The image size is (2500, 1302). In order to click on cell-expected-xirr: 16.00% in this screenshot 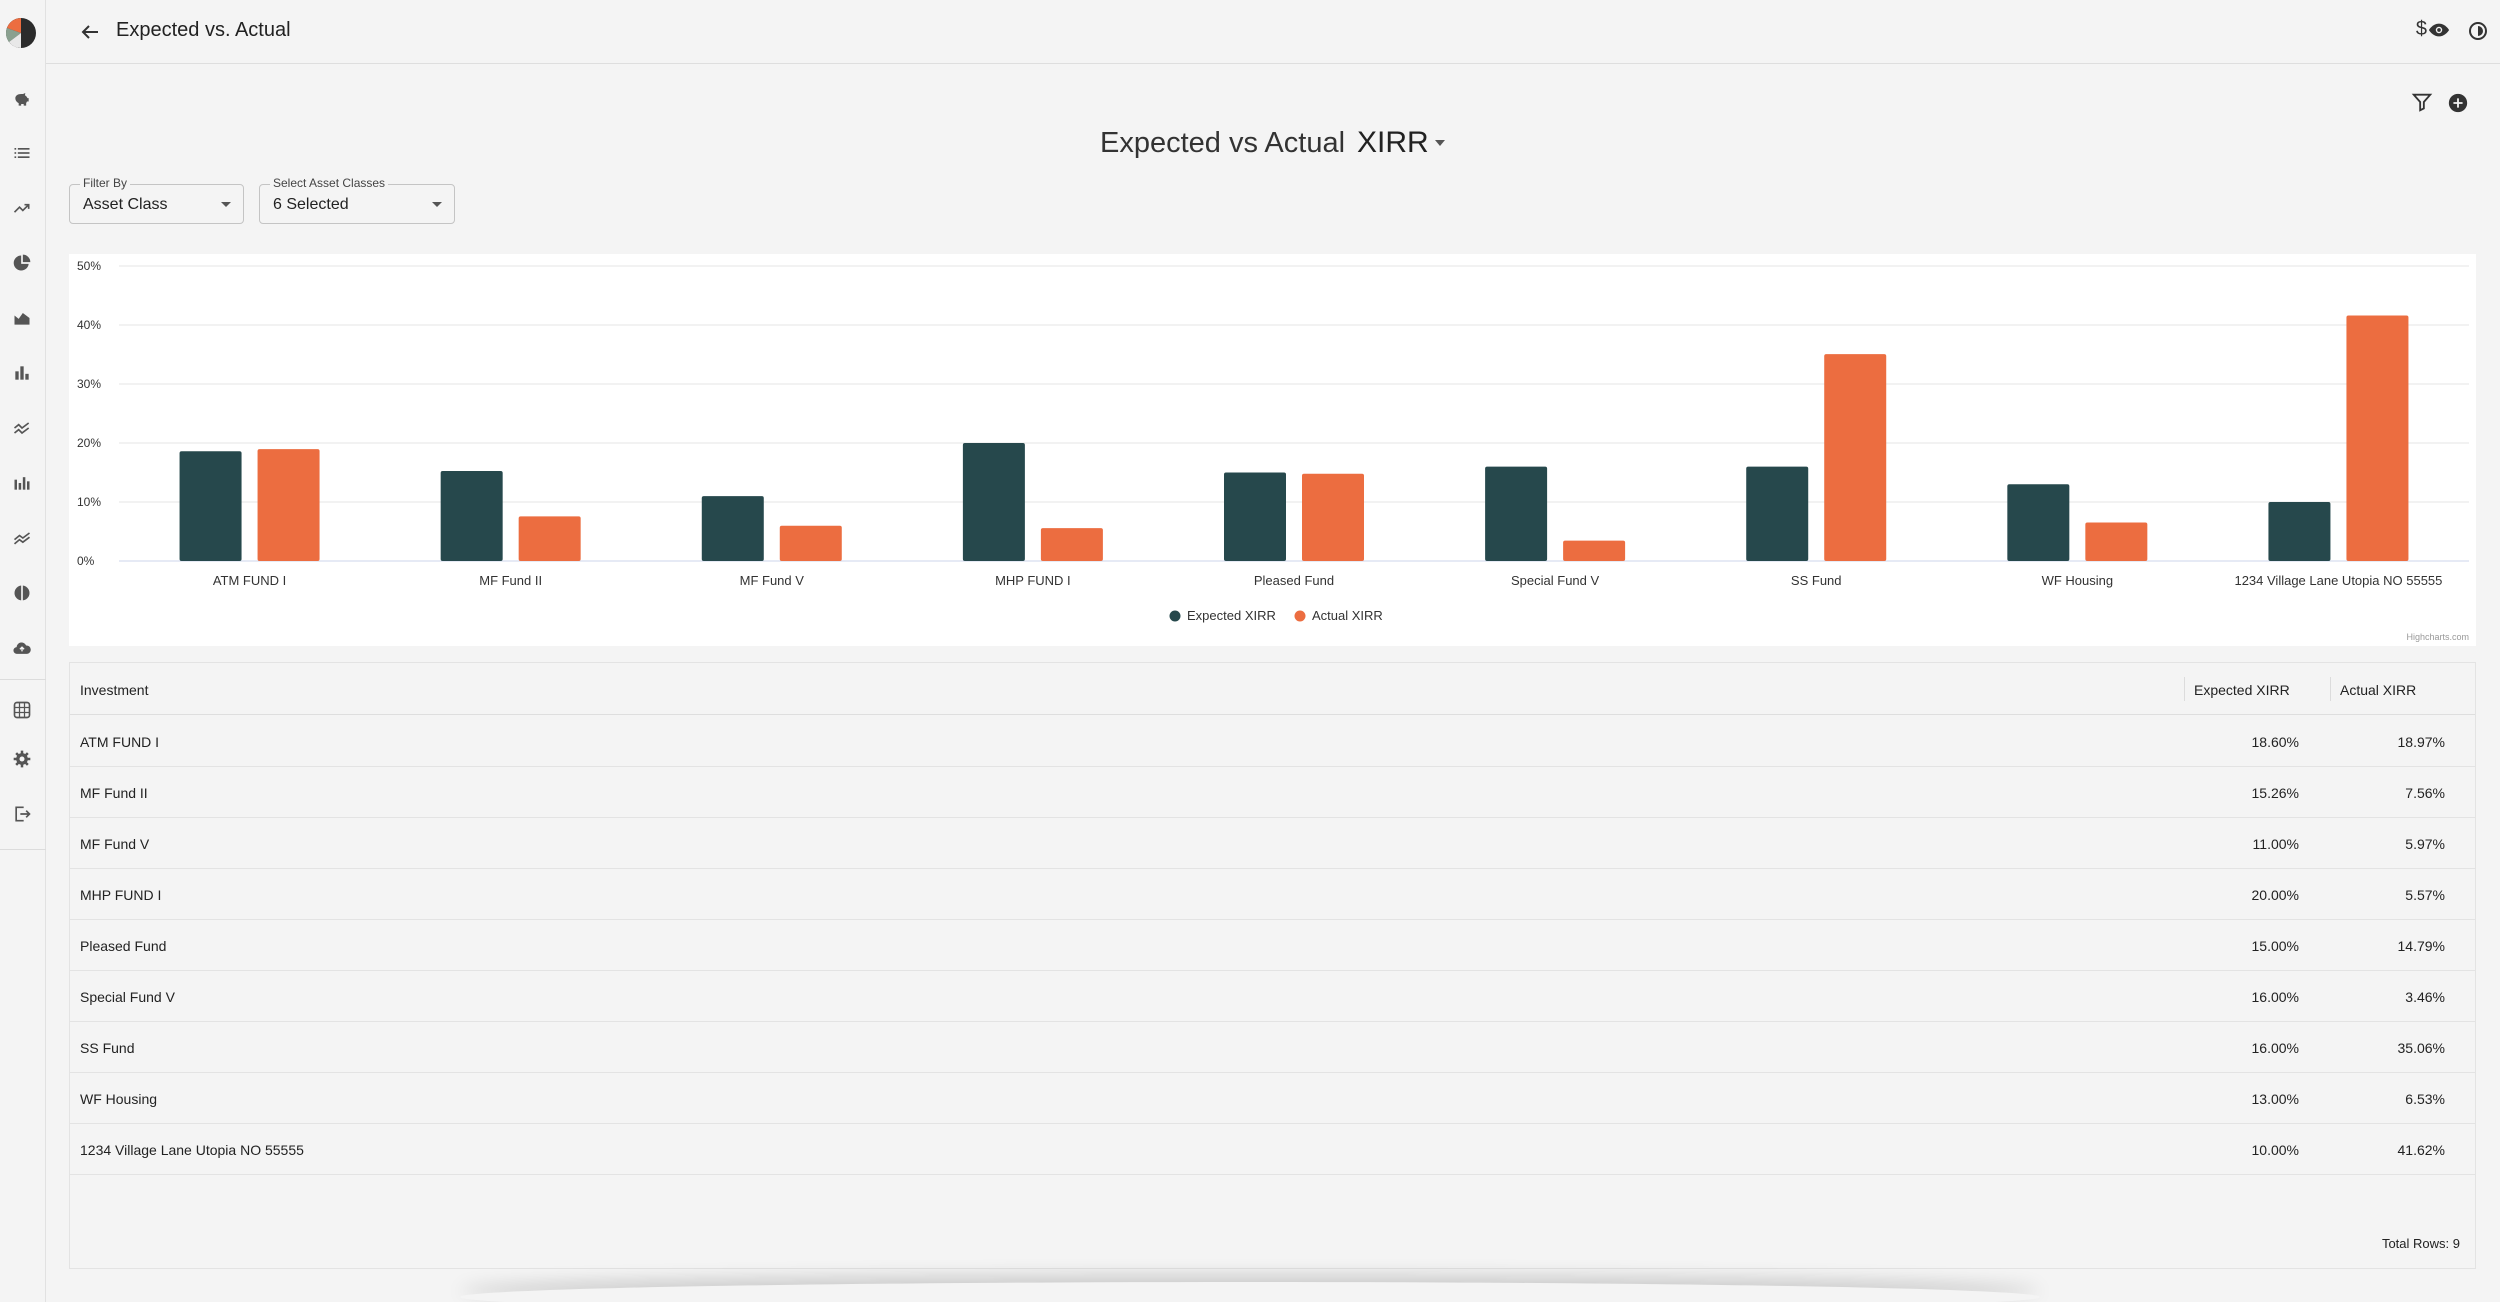, I will do `click(2275, 997)`.